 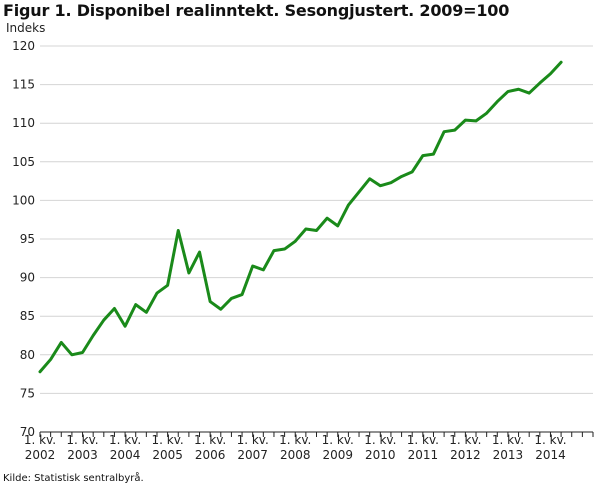 I want to click on x-tick-label-year: 2014, so click(x=550, y=455).